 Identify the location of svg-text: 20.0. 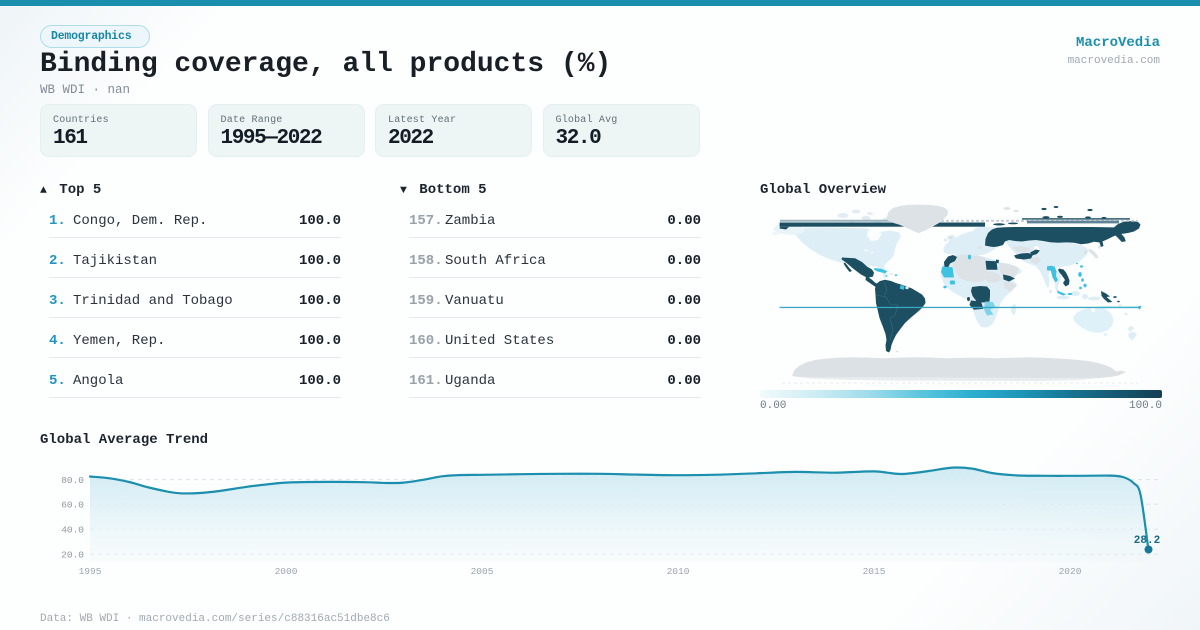
(72, 554).